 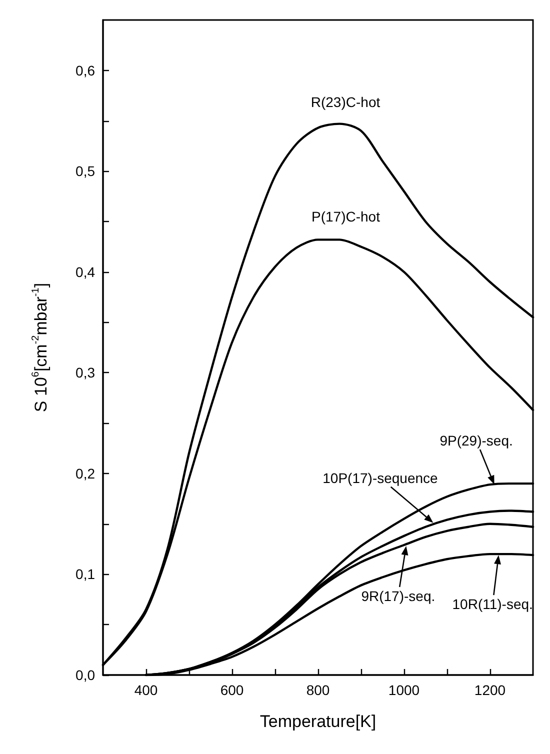 What do you see at coordinates (345, 102) in the screenshot?
I see `annotation: R(23)C-hot` at bounding box center [345, 102].